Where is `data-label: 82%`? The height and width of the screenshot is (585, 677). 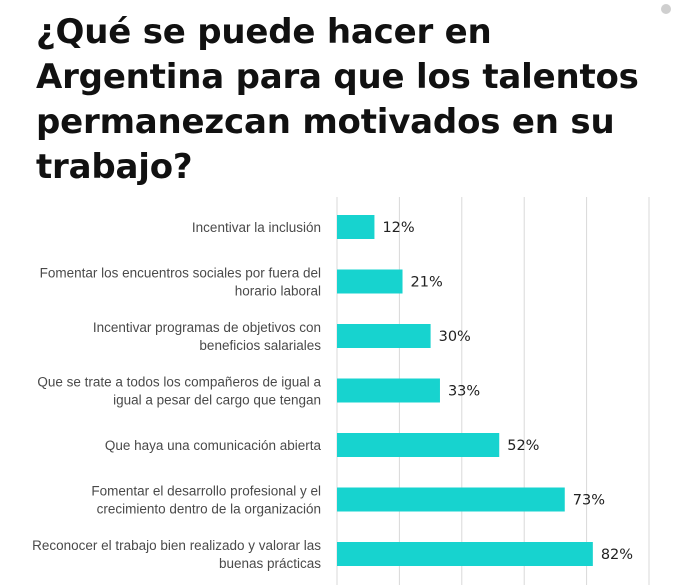 data-label: 82% is located at coordinates (617, 555).